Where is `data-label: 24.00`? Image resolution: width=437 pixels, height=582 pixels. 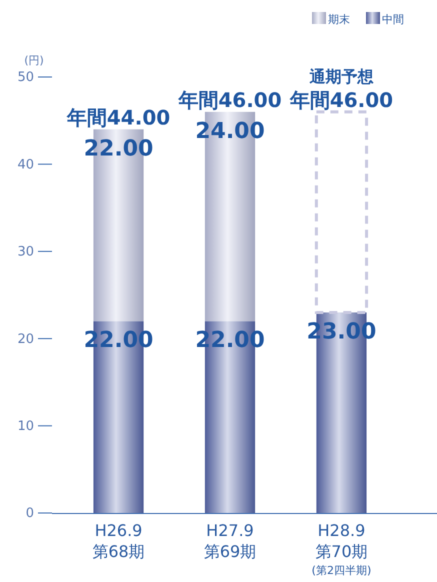 data-label: 24.00 is located at coordinates (230, 131).